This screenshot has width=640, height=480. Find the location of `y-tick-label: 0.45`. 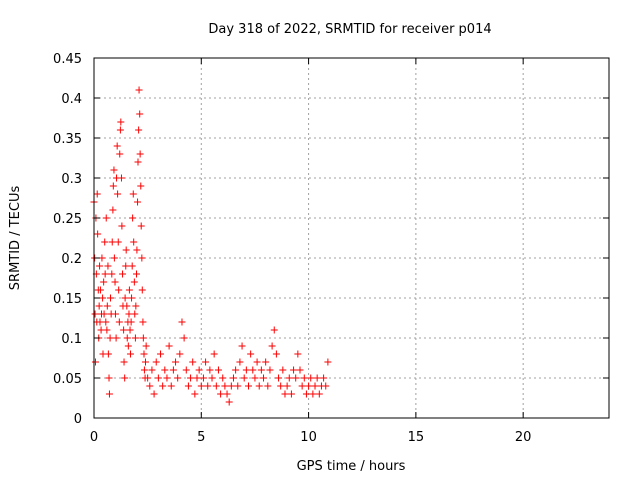

y-tick-label: 0.45 is located at coordinates (67, 59).